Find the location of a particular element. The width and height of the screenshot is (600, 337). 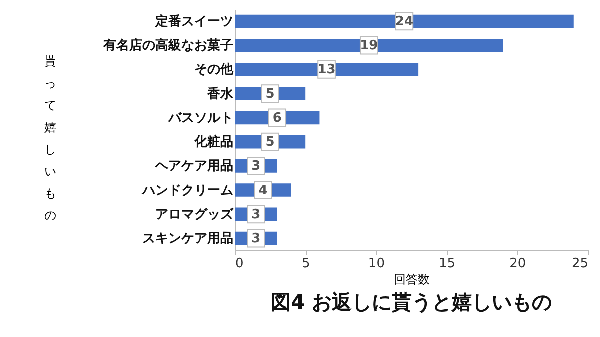

x-tick-label: 25 is located at coordinates (580, 264).